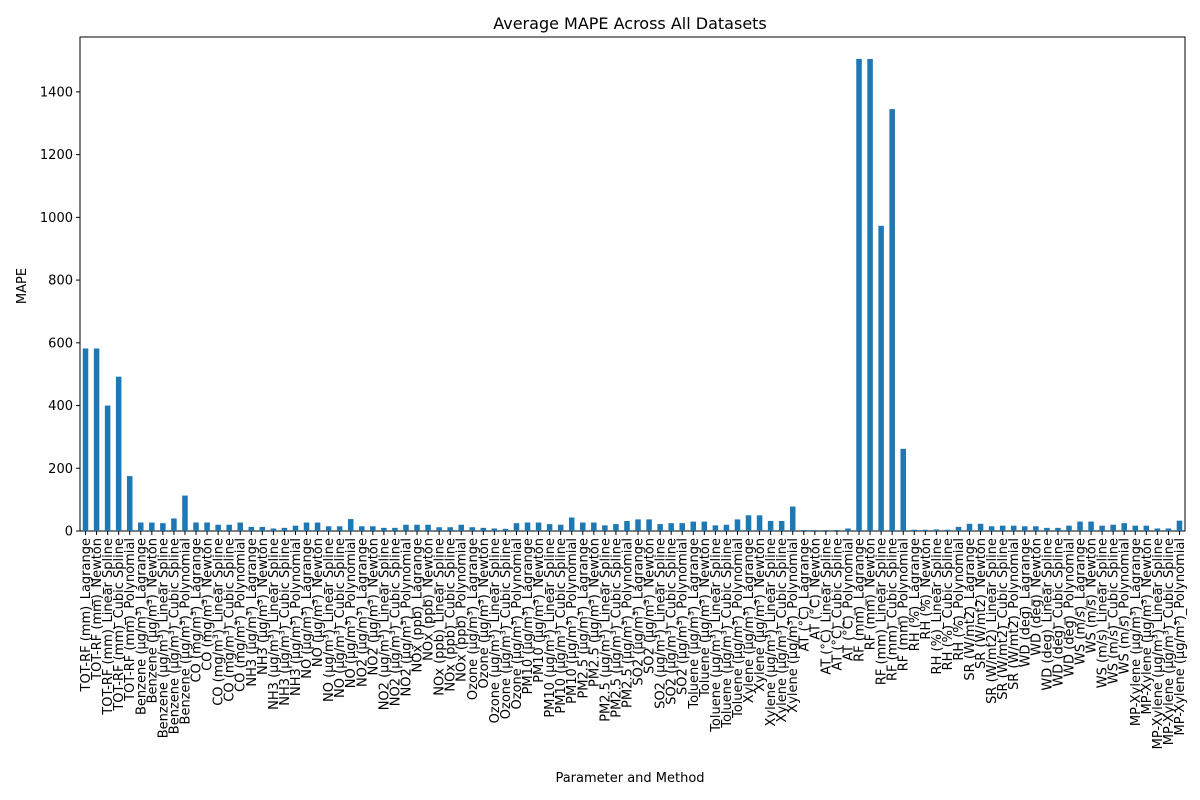 The height and width of the screenshot is (800, 1200). I want to click on x-tick-label: PM2.5 (µg/m³)_Linear Spline, so click(605, 630).